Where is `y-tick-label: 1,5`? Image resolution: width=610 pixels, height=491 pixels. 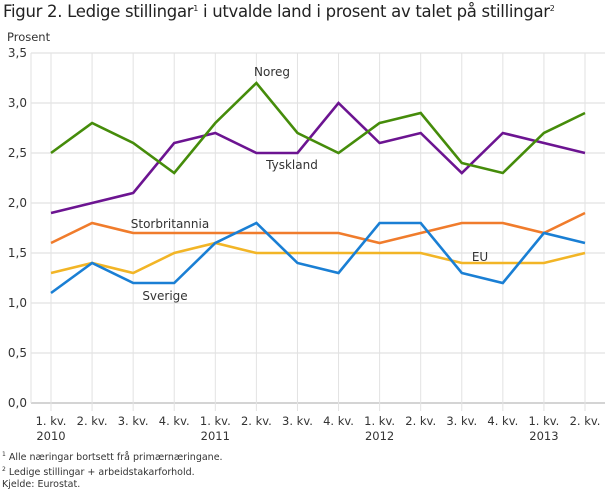
y-tick-label: 1,5 is located at coordinates (17, 253).